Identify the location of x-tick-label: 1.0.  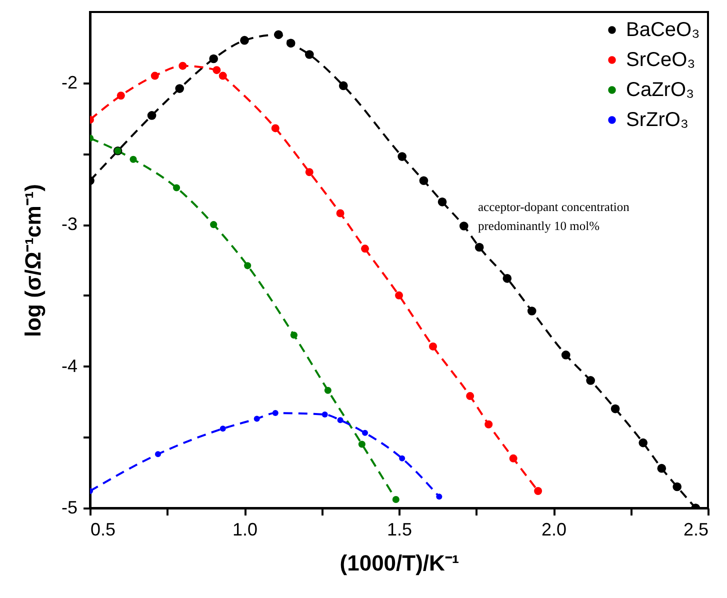
(245, 530).